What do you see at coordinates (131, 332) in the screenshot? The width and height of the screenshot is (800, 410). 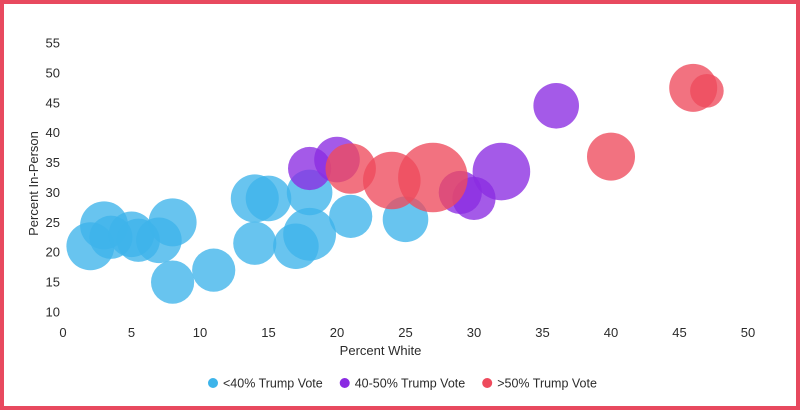 I see `x-tick-label: 5` at bounding box center [131, 332].